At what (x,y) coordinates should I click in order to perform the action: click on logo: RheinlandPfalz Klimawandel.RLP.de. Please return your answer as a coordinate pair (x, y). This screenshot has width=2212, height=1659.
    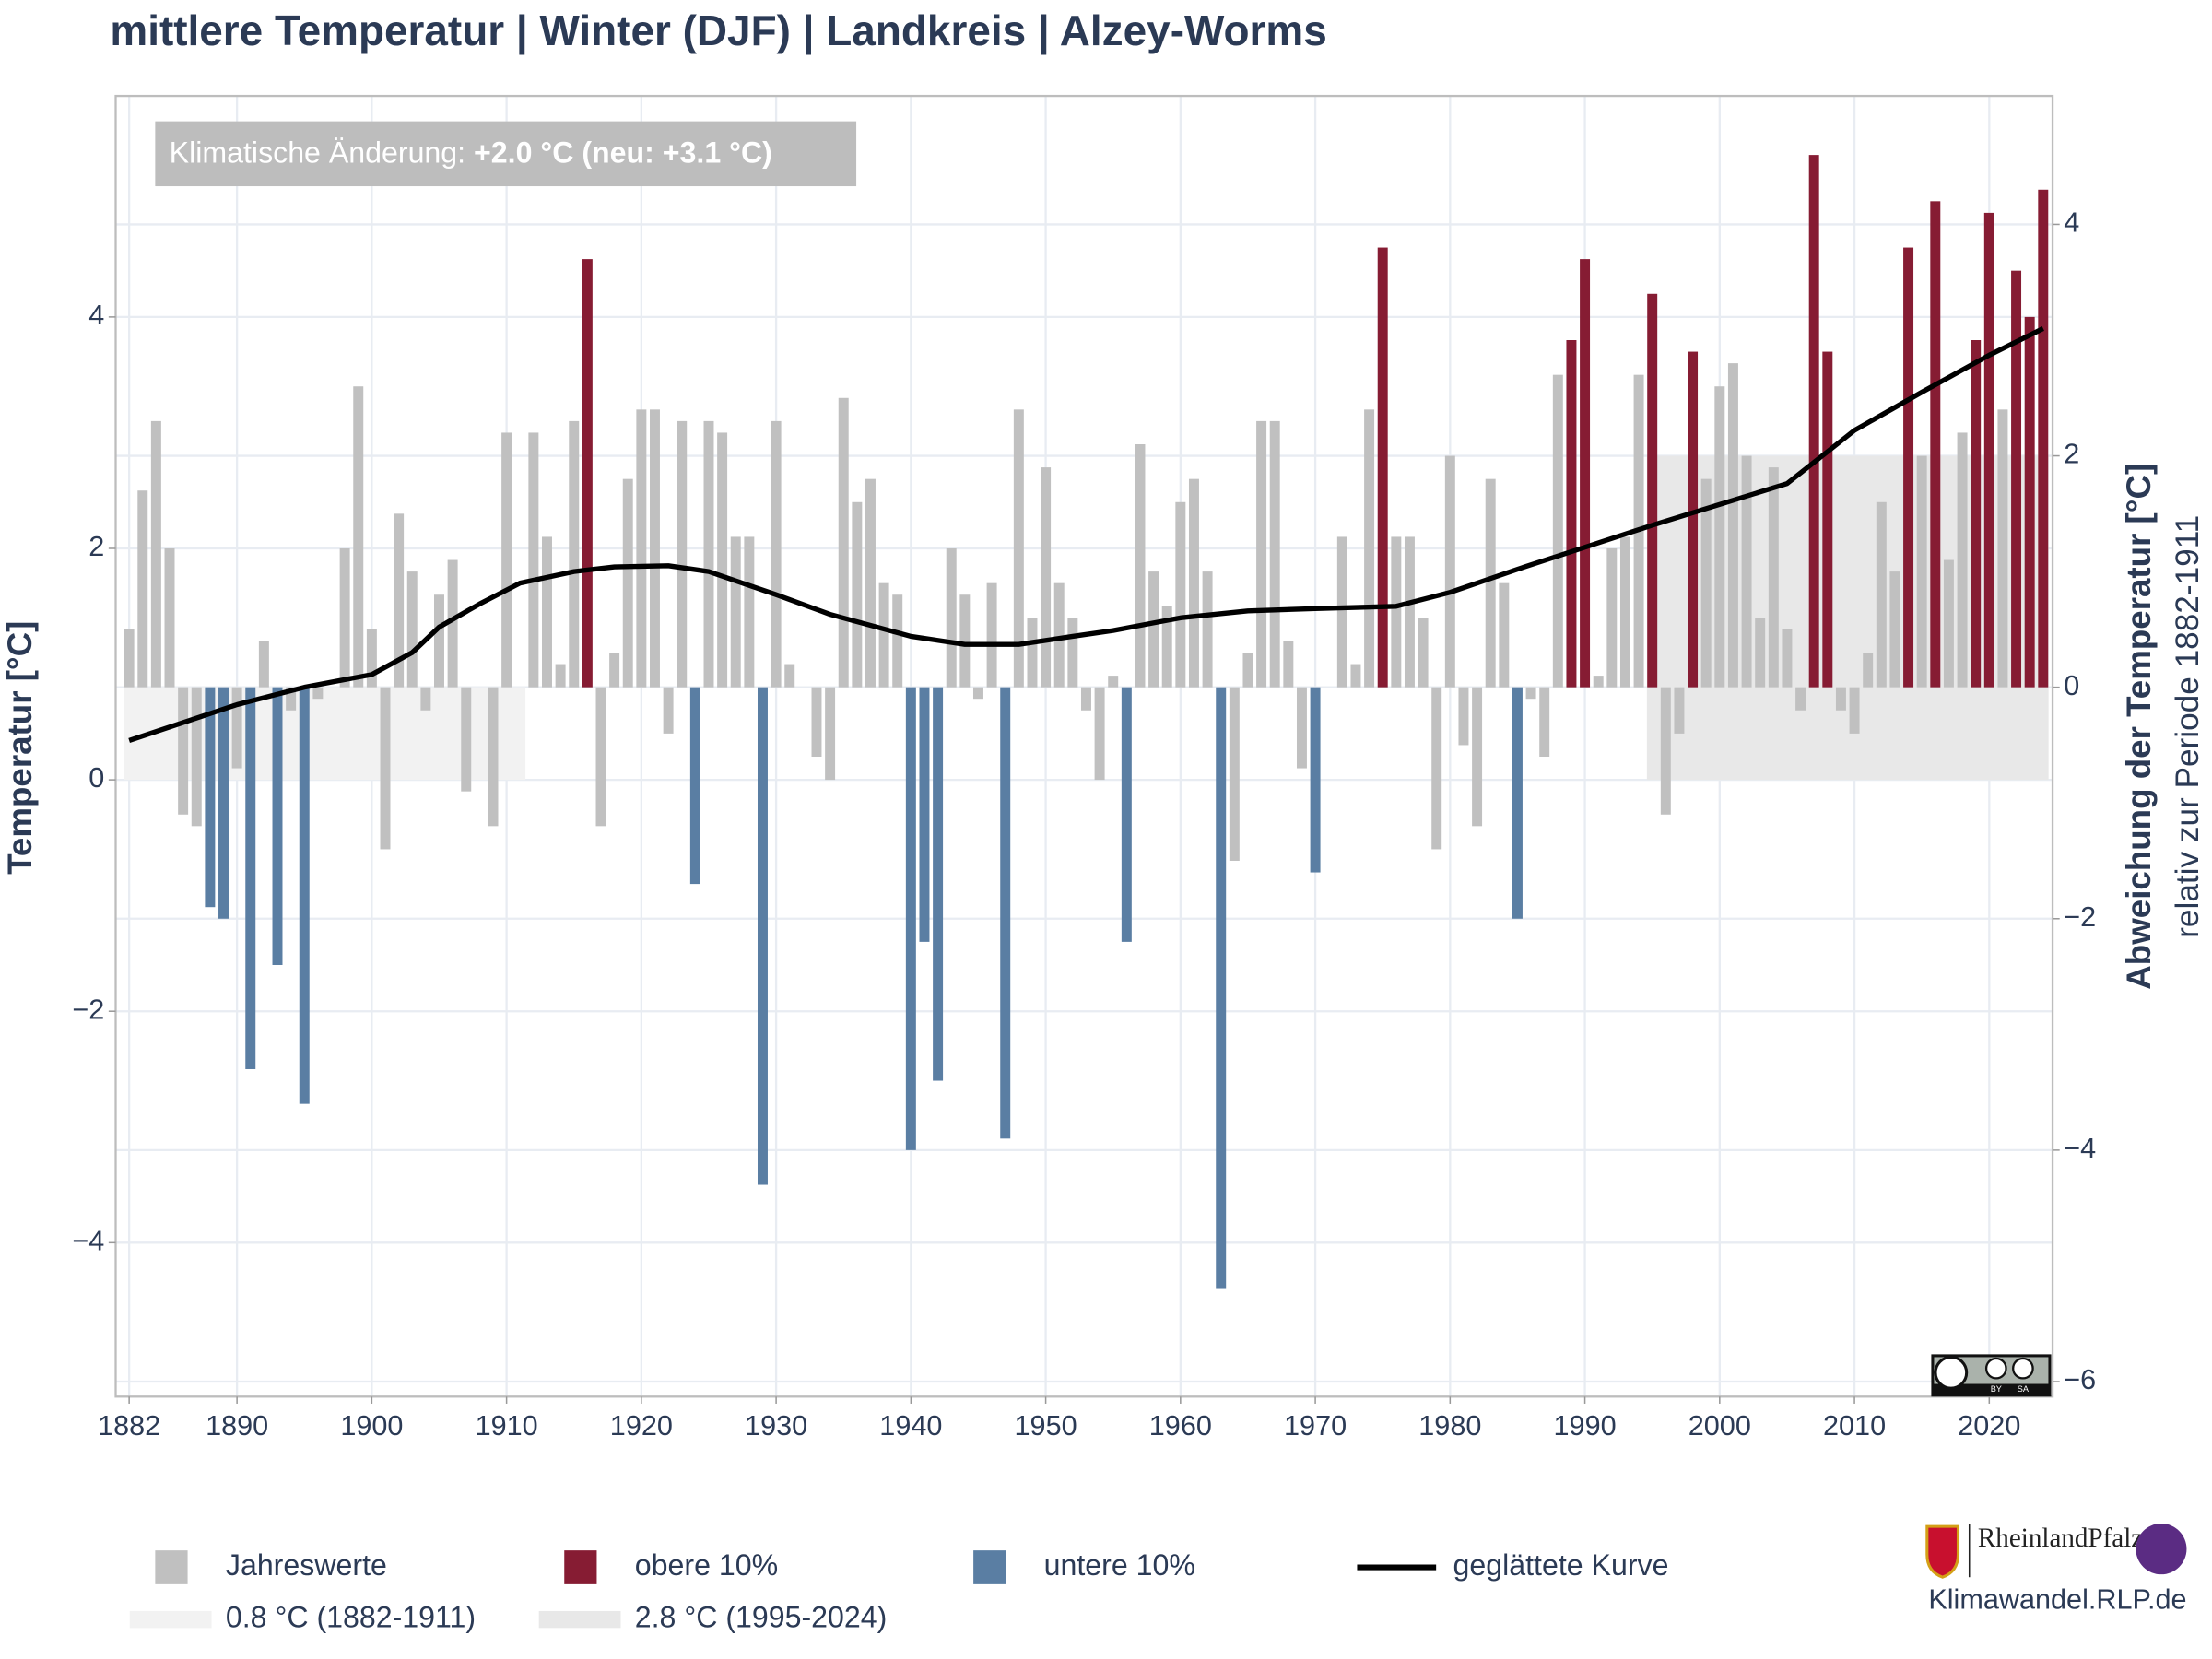
    Looking at the image, I should click on (2056, 1569).